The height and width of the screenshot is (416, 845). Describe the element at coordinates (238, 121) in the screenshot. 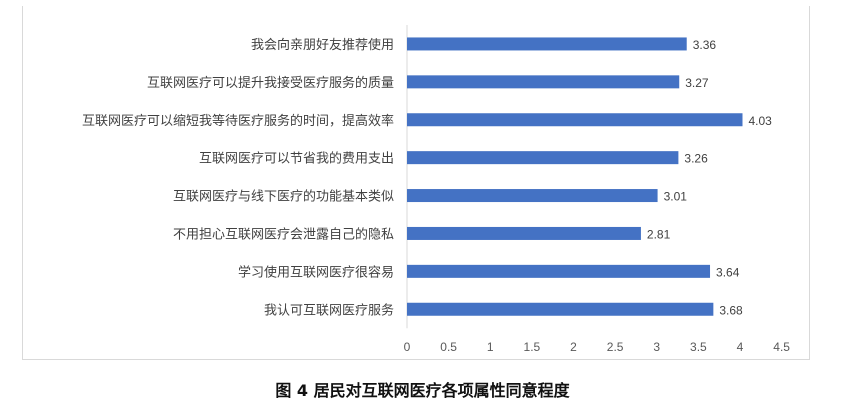

I see `category-label: 互联网医疗可以缩短我等待医疗服务的时间，提高效率` at that location.